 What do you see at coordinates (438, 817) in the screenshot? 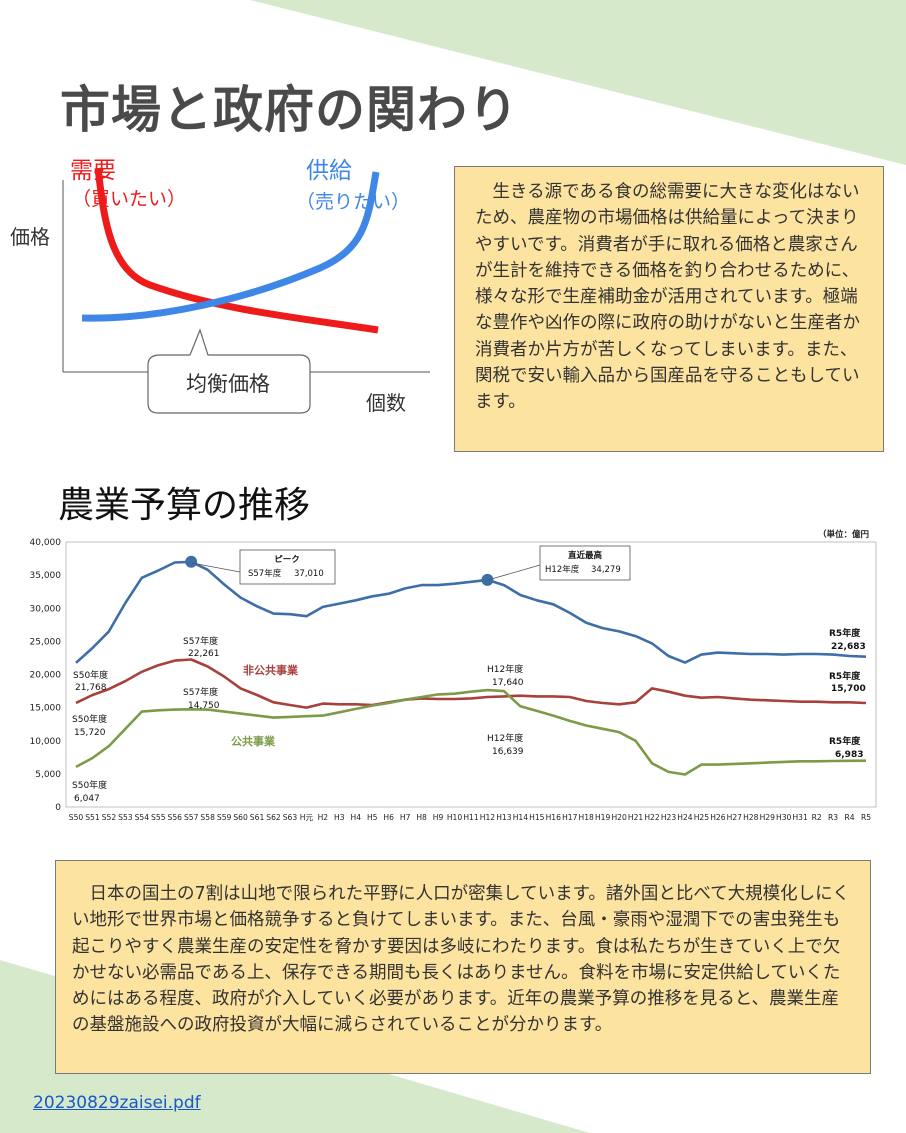
I see `x-tick-label: H9` at bounding box center [438, 817].